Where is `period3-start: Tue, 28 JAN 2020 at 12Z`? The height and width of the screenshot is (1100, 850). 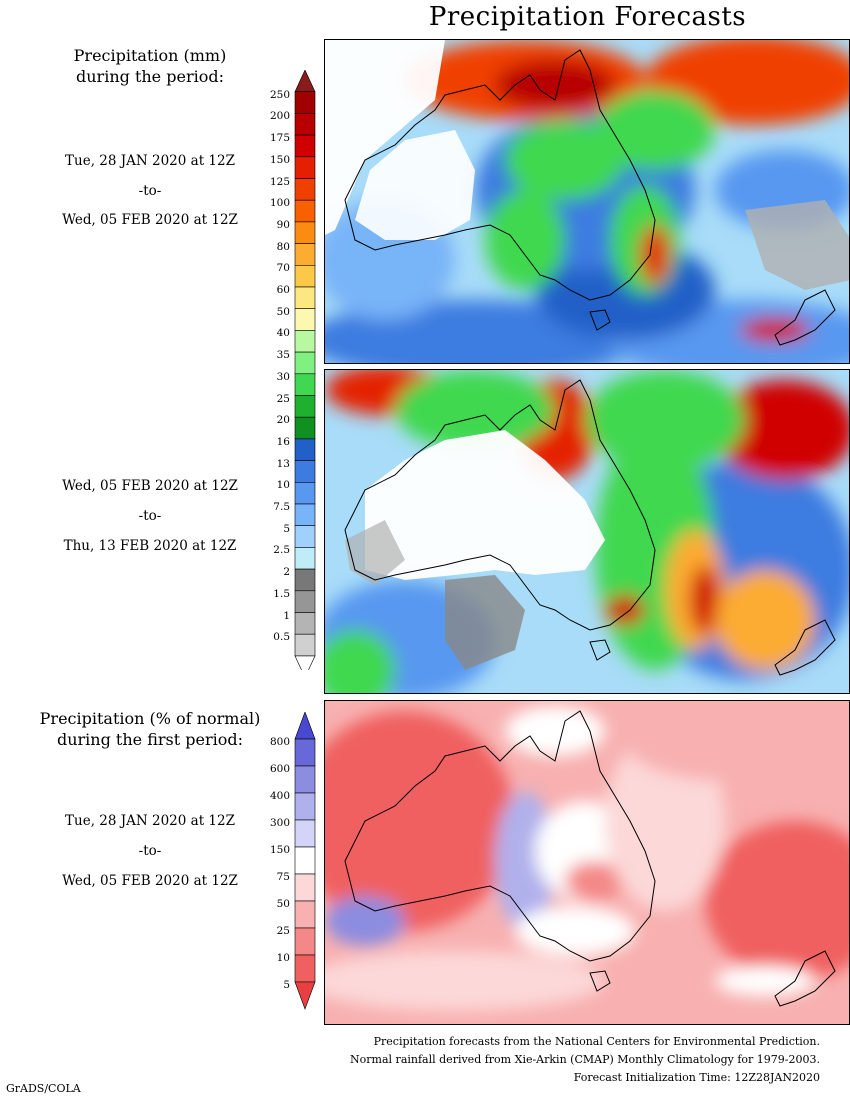
period3-start: Tue, 28 JAN 2020 at 12Z is located at coordinates (150, 821).